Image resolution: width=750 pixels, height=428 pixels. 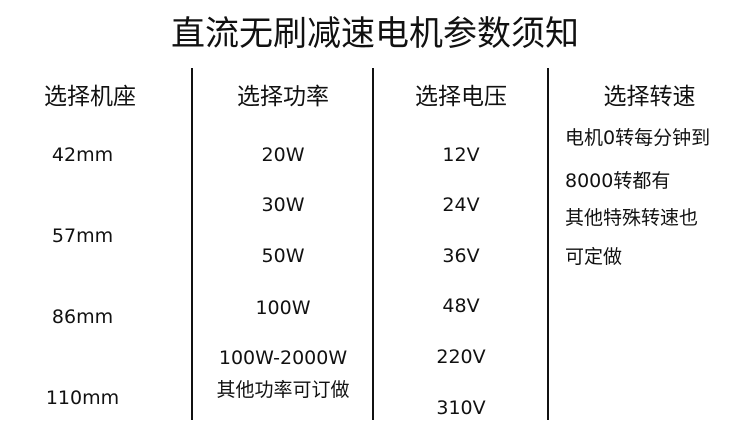 I want to click on voltage-item: 12V, so click(x=461, y=155).